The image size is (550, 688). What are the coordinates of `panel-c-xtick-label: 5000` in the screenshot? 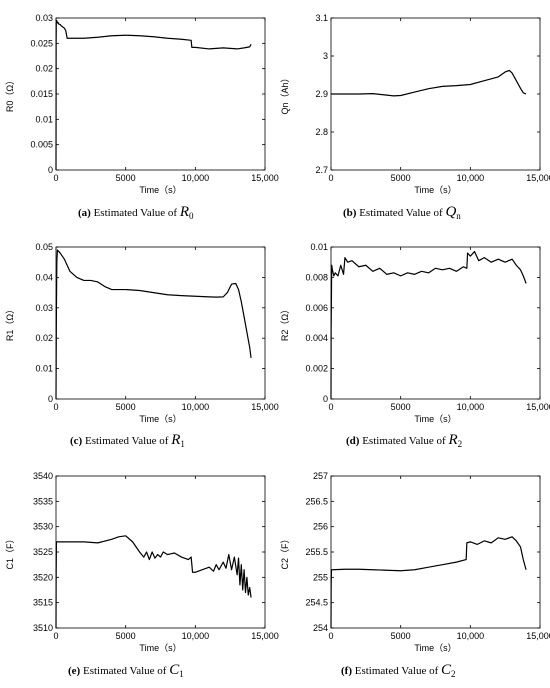 It's located at (126, 407).